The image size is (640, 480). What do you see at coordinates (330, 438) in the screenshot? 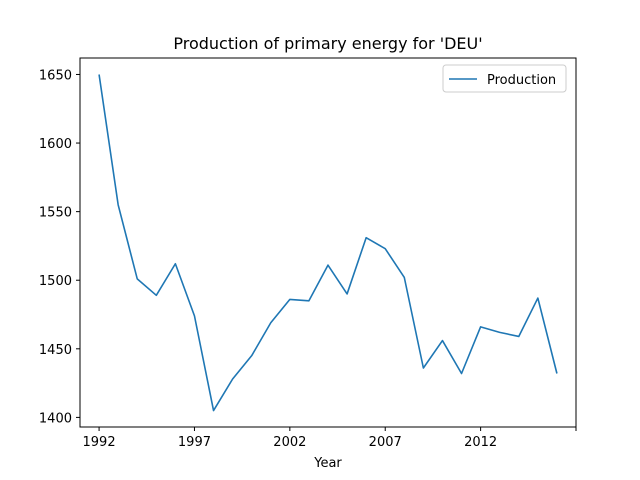
I see `x-axis-ticks: 1992 1997 2002 2007 2012` at bounding box center [330, 438].